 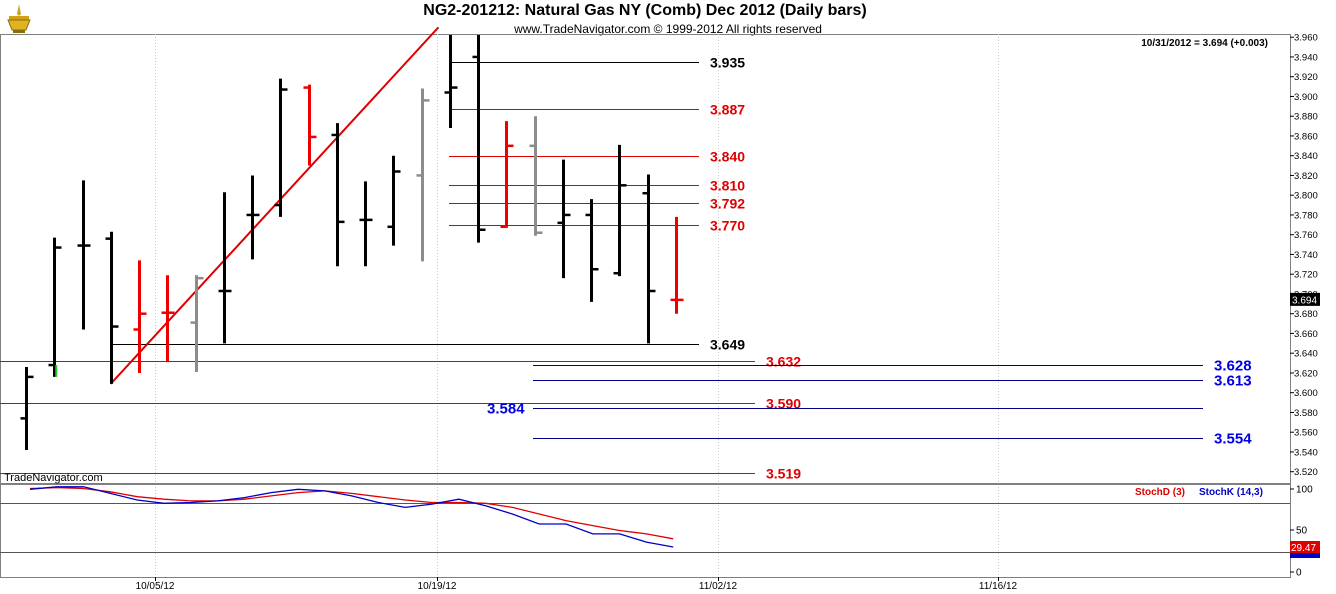 I want to click on level-label: 3.554, so click(x=1233, y=439).